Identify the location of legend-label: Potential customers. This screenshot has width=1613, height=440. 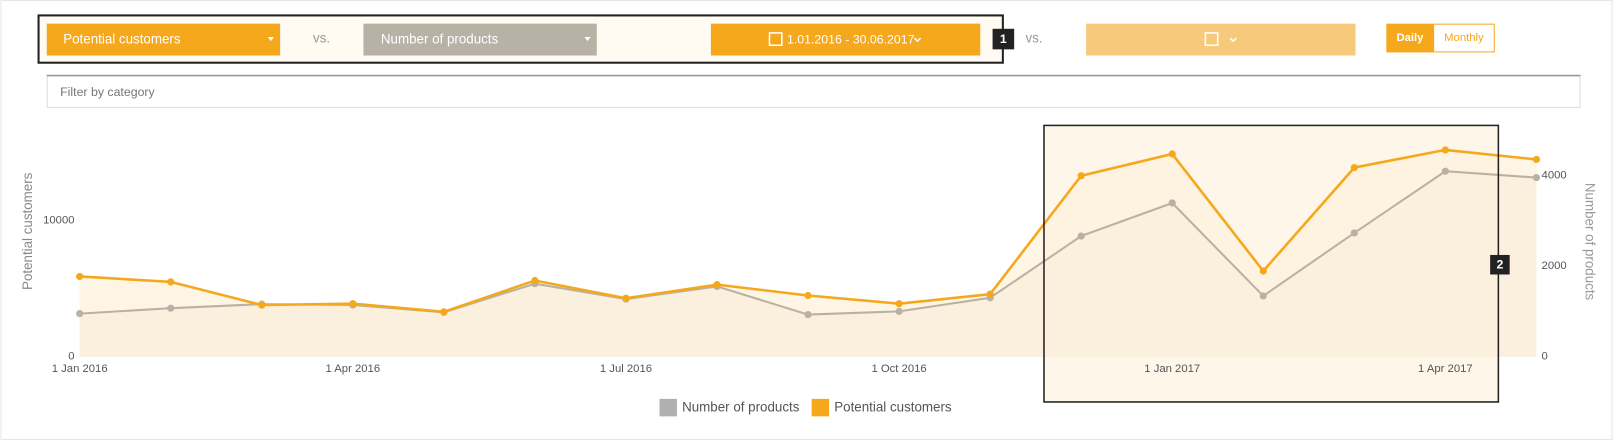
(893, 407).